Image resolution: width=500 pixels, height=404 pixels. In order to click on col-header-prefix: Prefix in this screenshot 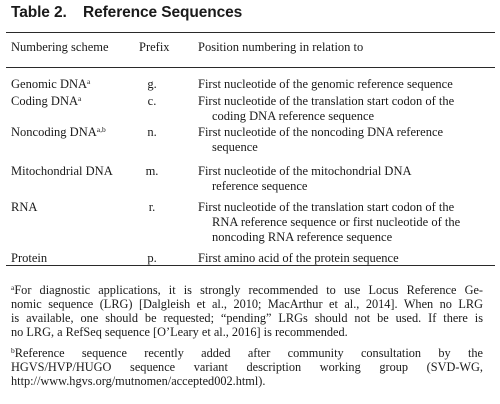, I will do `click(154, 47)`.